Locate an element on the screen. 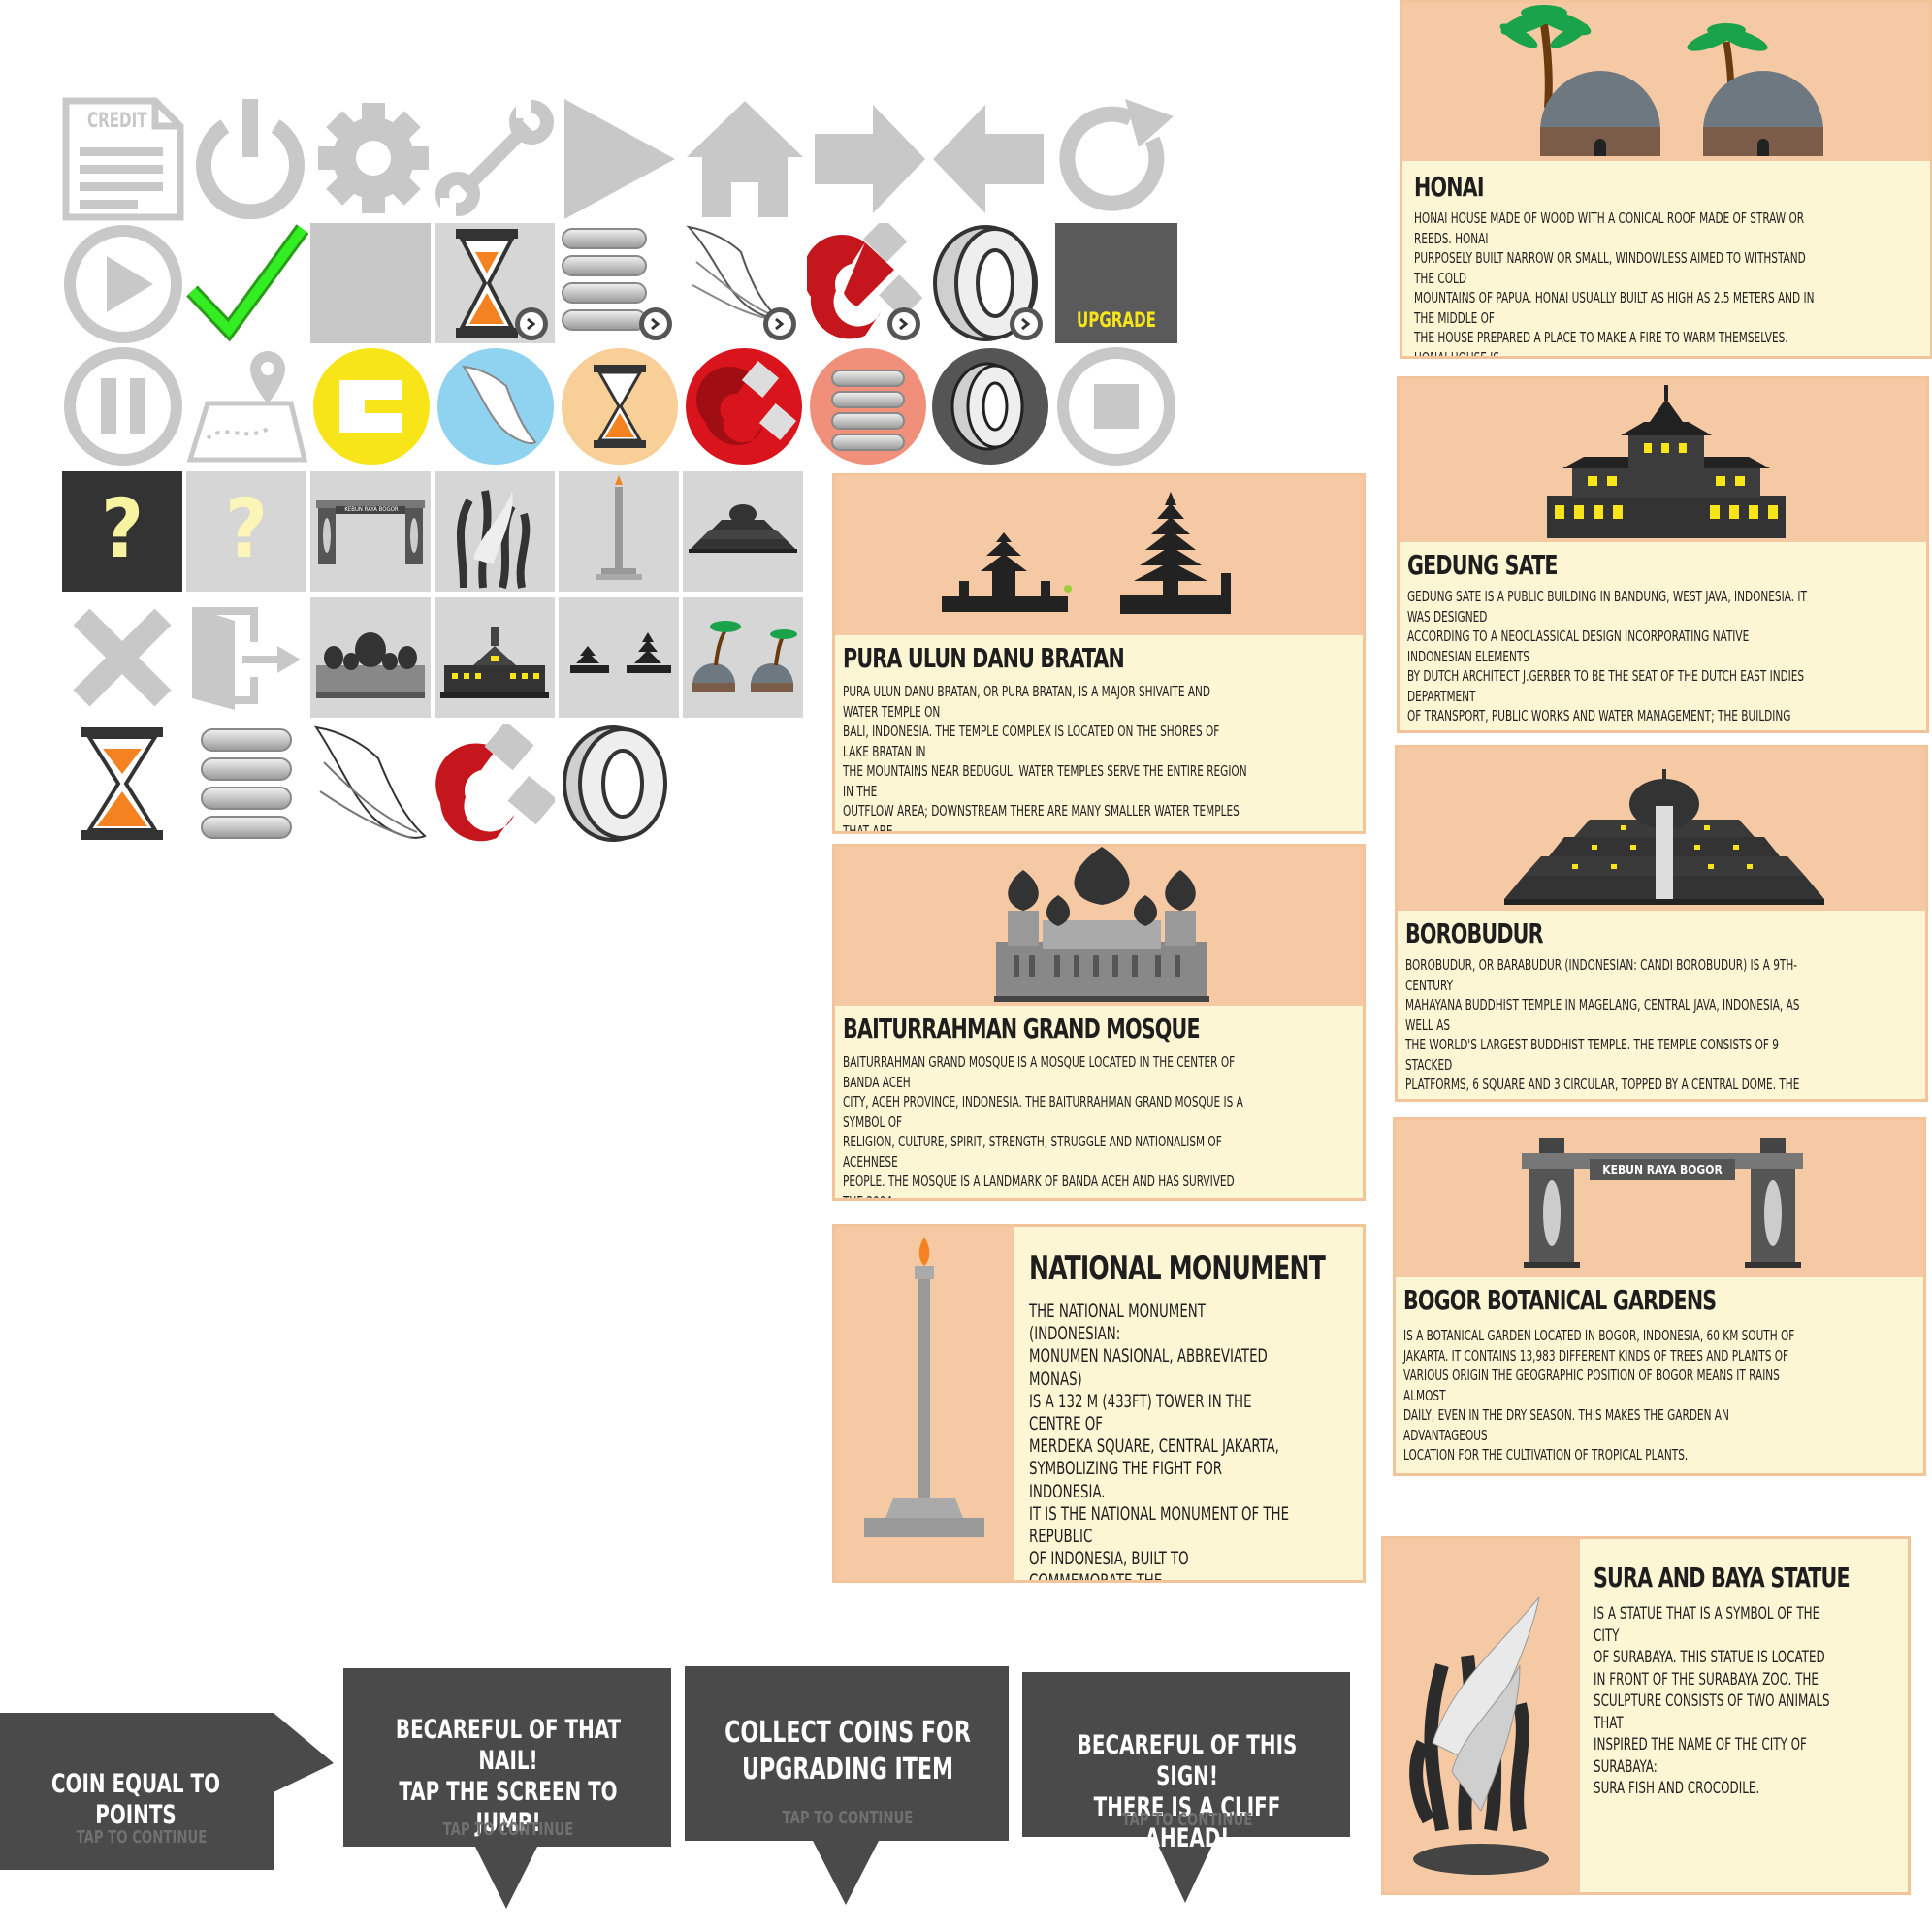 The height and width of the screenshot is (1931, 1932). level-pura-thumbnail is located at coordinates (619, 657).